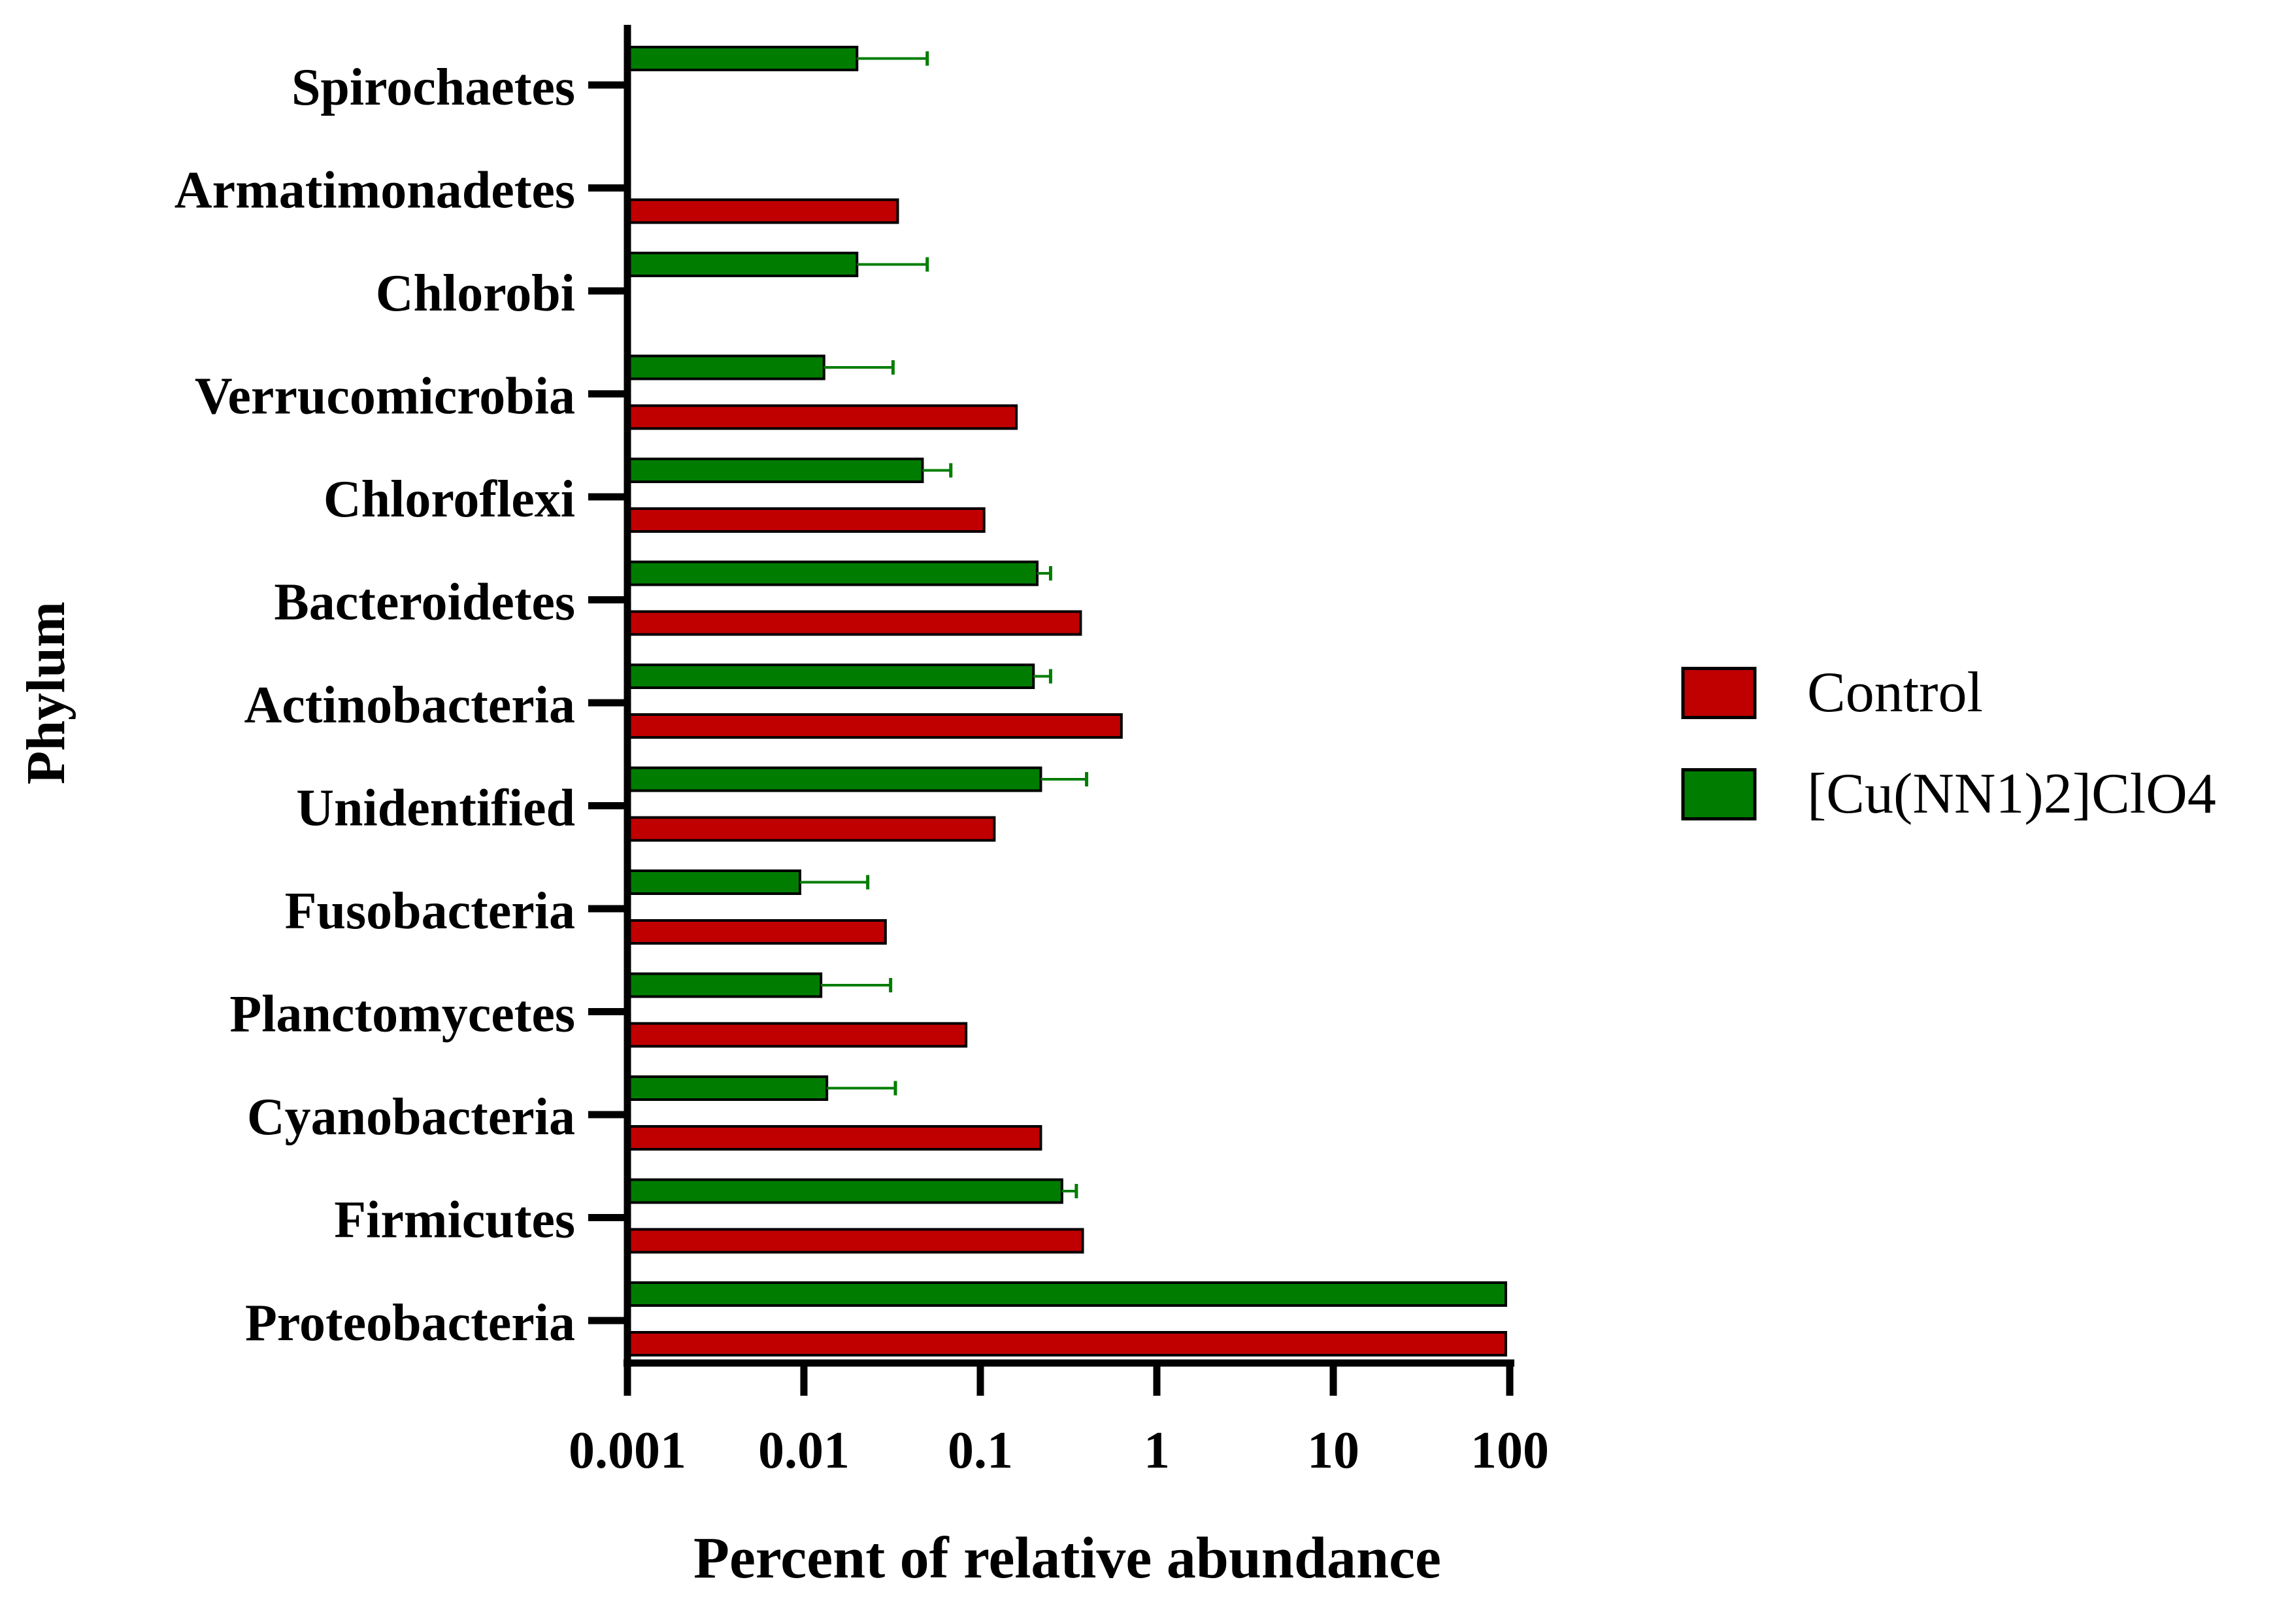 The height and width of the screenshot is (1601, 2296). What do you see at coordinates (424, 603) in the screenshot?
I see `y-tick-label: Bacteroidetes` at bounding box center [424, 603].